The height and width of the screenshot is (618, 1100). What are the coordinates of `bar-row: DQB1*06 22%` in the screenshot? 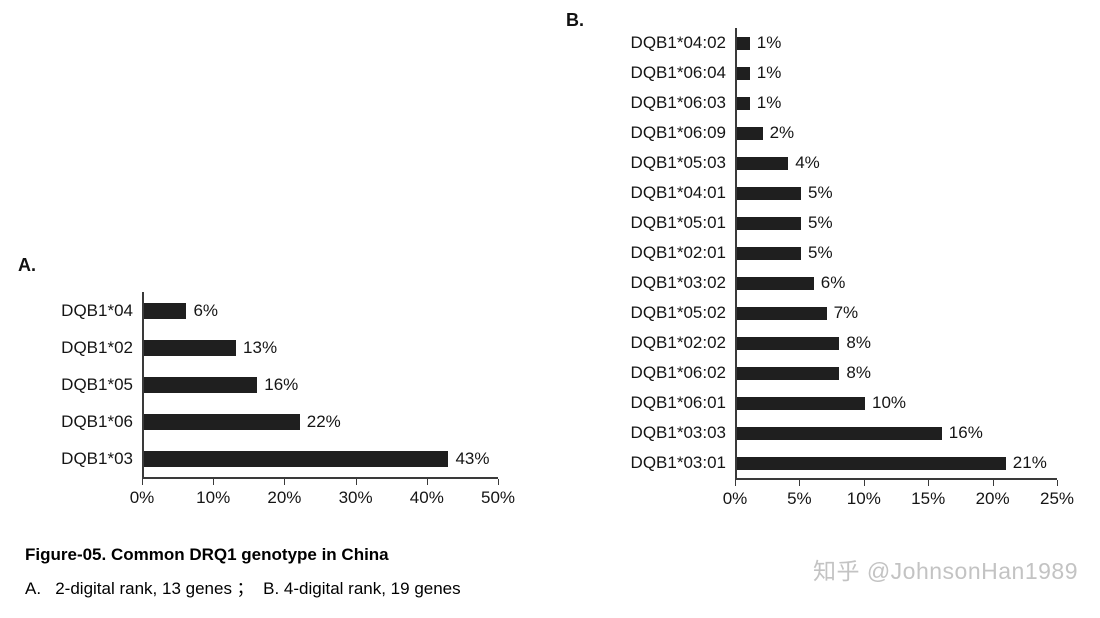 It's located at (264, 421).